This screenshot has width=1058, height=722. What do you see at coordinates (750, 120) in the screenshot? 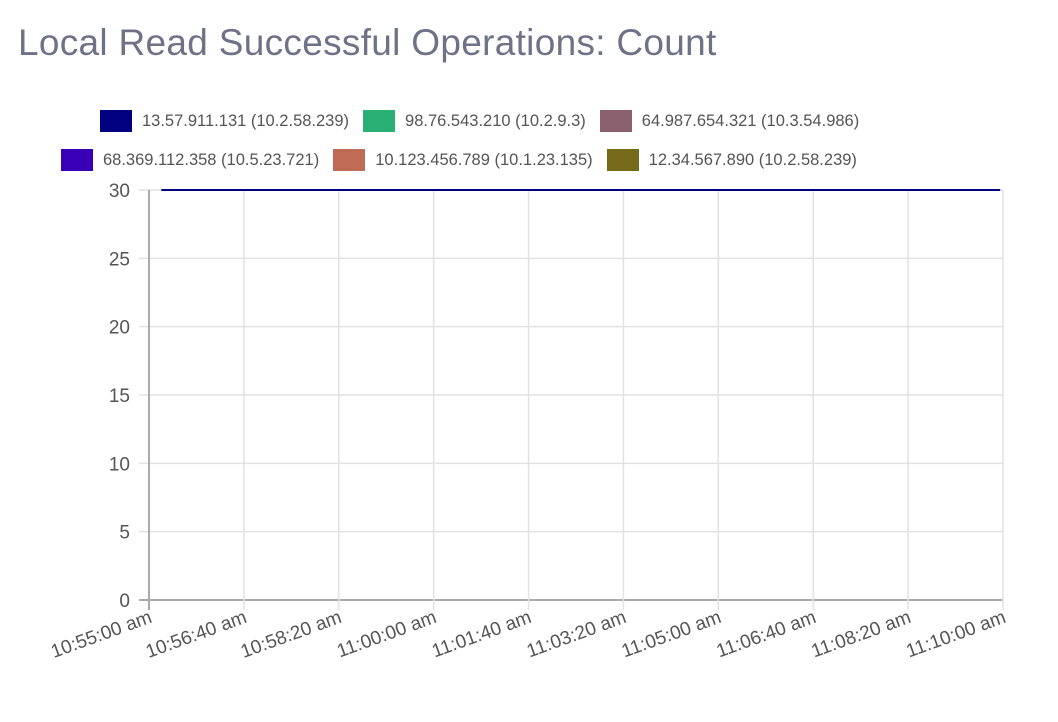
I see `legend-label: 64.987.654.321 (10.3.54.986)` at bounding box center [750, 120].